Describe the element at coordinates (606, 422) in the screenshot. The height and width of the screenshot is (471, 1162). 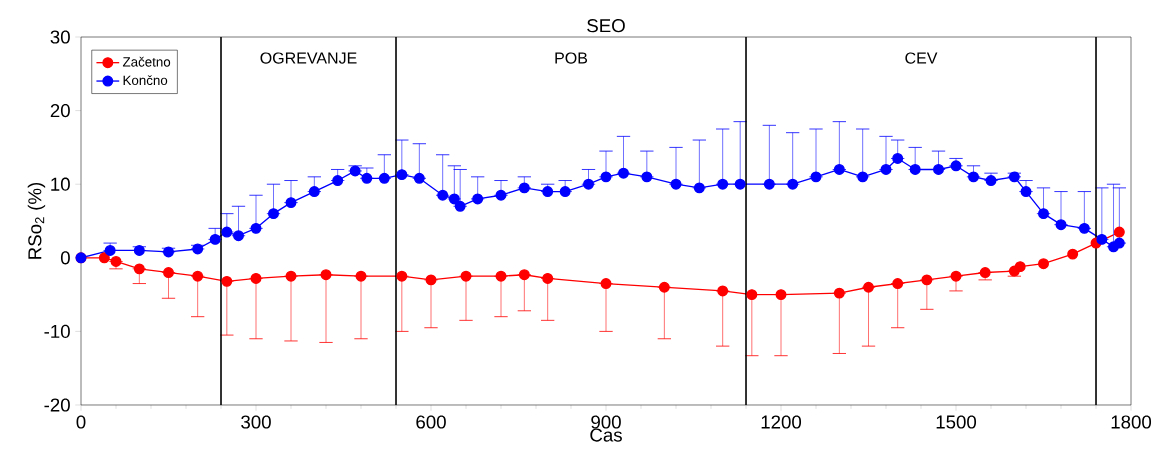
I see `x-tick-label: 900` at that location.